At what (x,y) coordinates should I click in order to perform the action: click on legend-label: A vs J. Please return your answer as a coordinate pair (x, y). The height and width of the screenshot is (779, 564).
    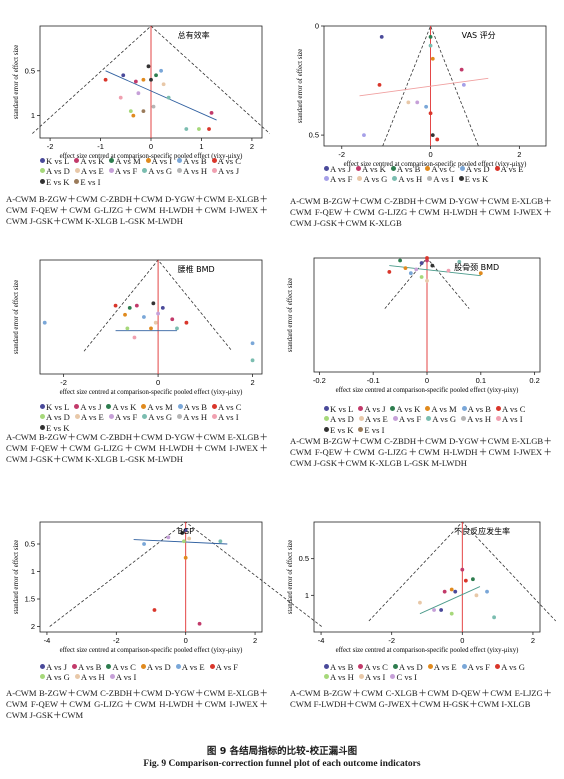
    Looking at the image, I should click on (341, 169).